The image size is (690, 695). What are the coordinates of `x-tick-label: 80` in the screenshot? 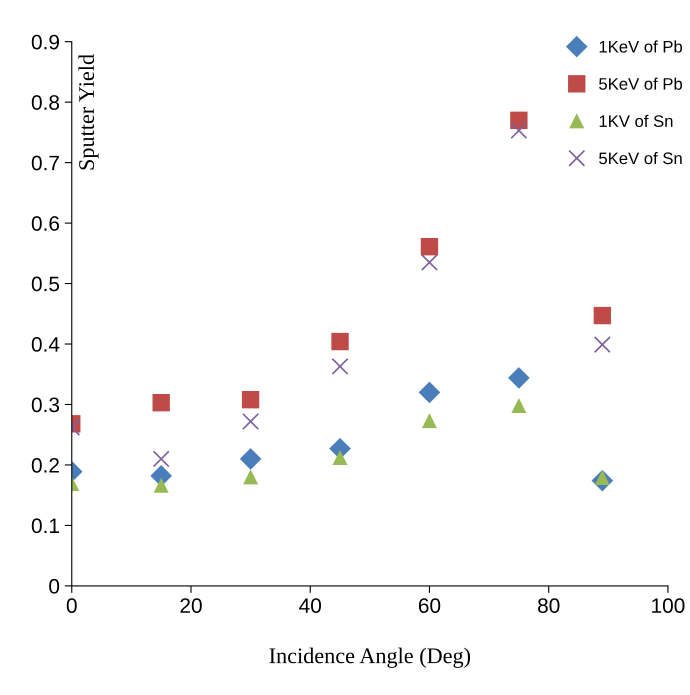 It's located at (549, 605).